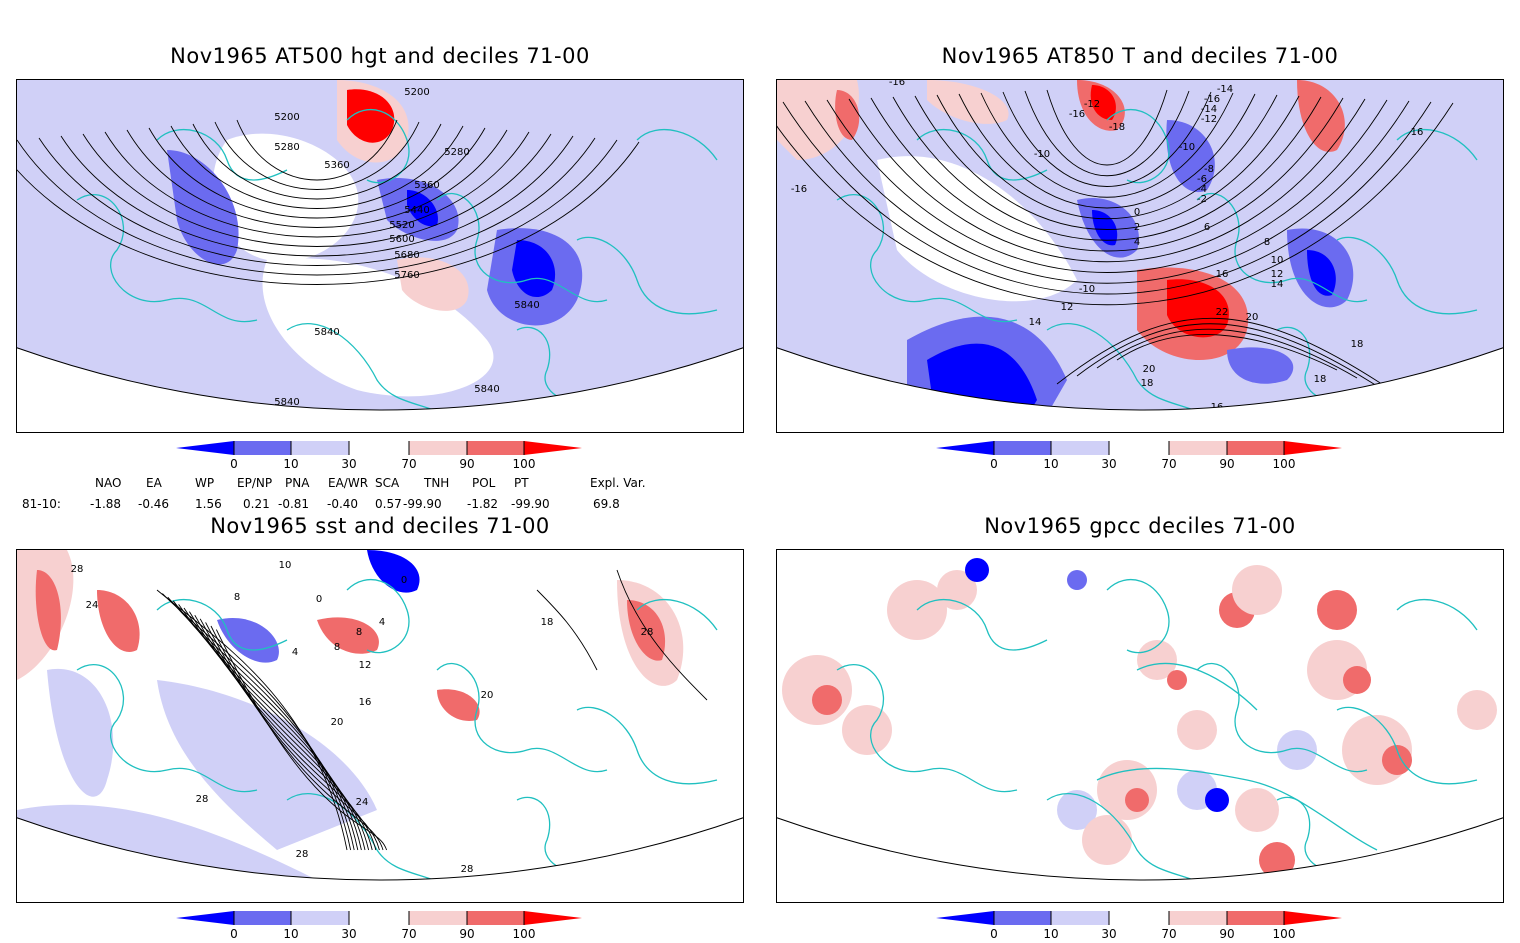  I want to click on contour-label: 5200, so click(286, 117).